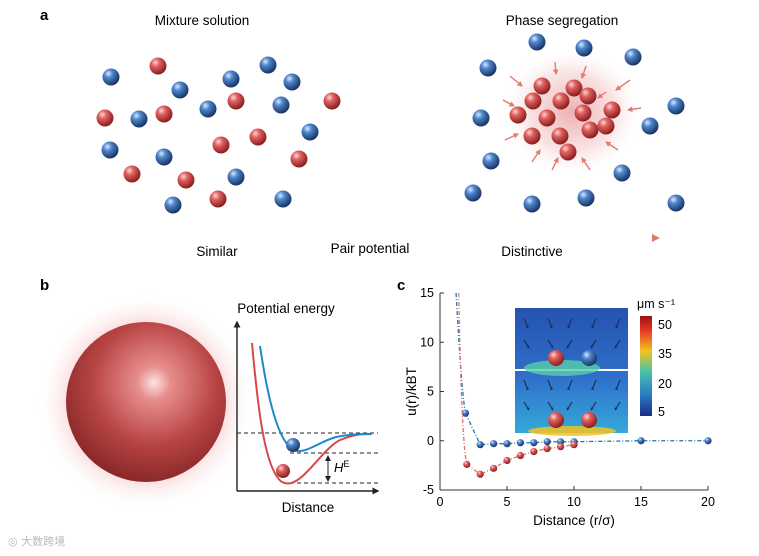 Image resolution: width=759 pixels, height=556 pixels. What do you see at coordinates (661, 412) in the screenshot?
I see `colorbar-tick-5: 5` at bounding box center [661, 412].